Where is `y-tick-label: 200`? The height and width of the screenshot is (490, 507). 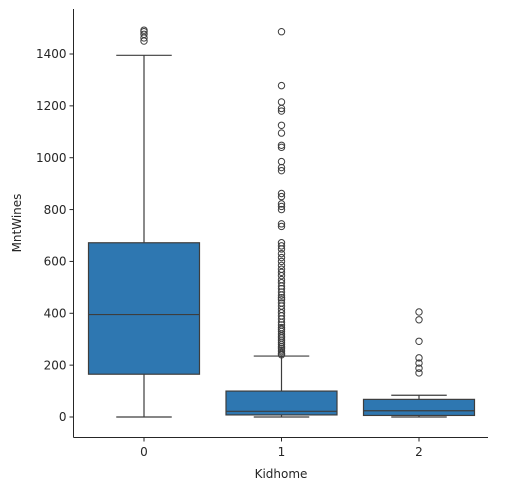
y-tick-label: 200 is located at coordinates (55, 365).